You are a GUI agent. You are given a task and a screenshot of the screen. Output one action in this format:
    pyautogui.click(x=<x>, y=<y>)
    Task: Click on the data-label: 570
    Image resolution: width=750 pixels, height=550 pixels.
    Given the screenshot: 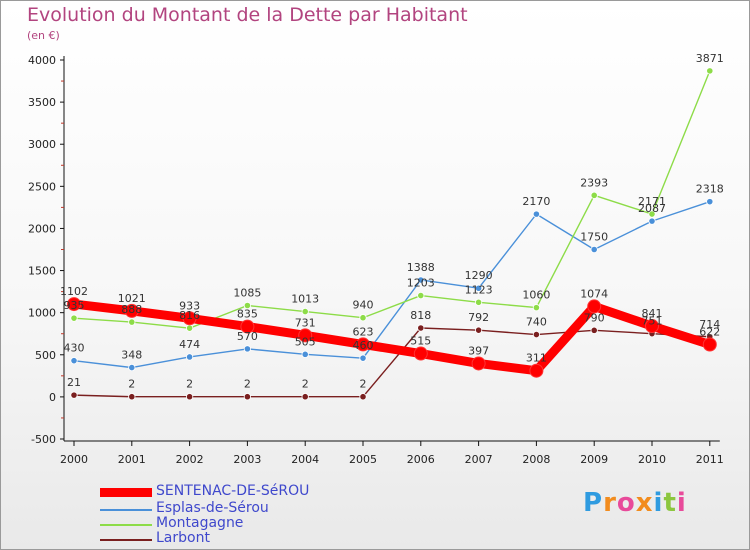 What is the action you would take?
    pyautogui.click(x=247, y=336)
    